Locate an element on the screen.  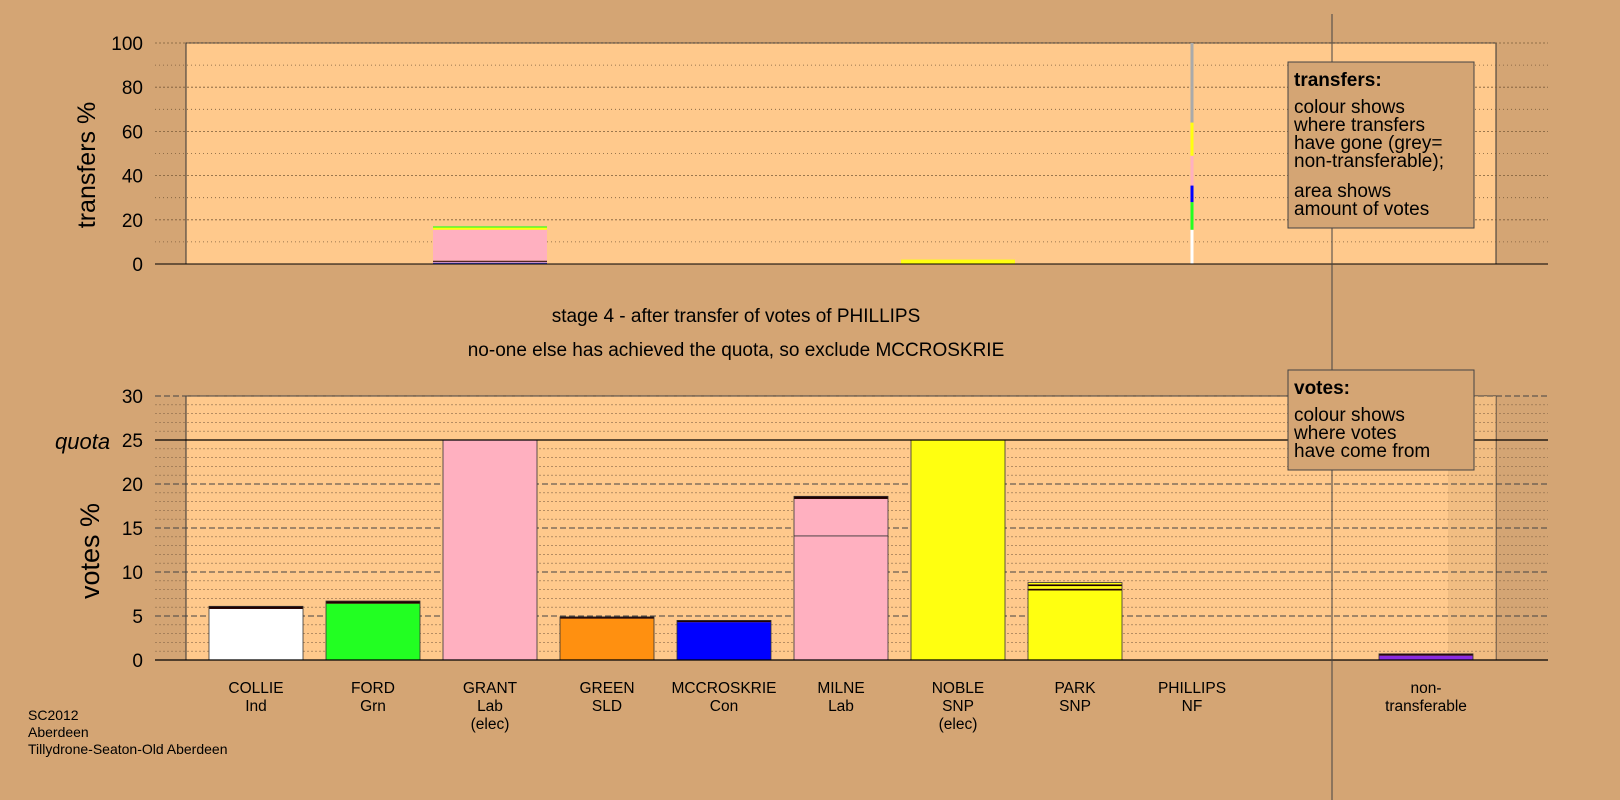
votes-y-axis-label: votes % is located at coordinates (90, 551).